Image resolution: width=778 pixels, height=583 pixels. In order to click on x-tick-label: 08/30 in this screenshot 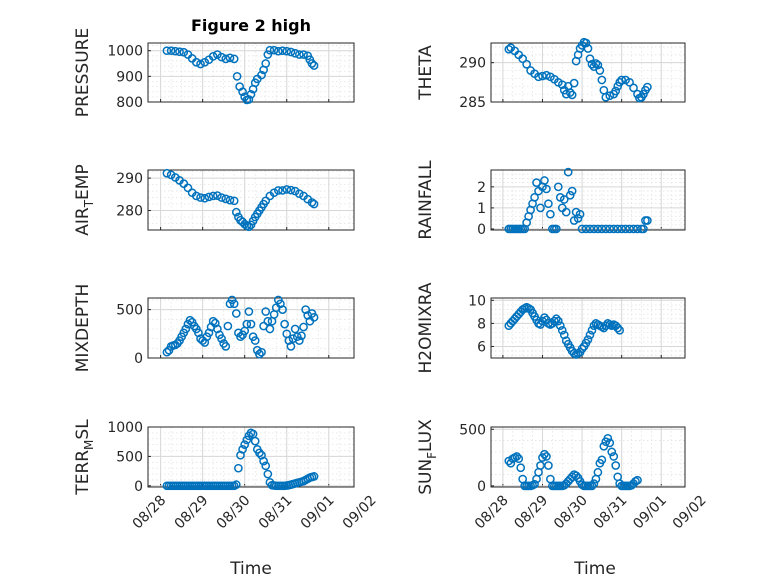, I will do `click(571, 513)`.